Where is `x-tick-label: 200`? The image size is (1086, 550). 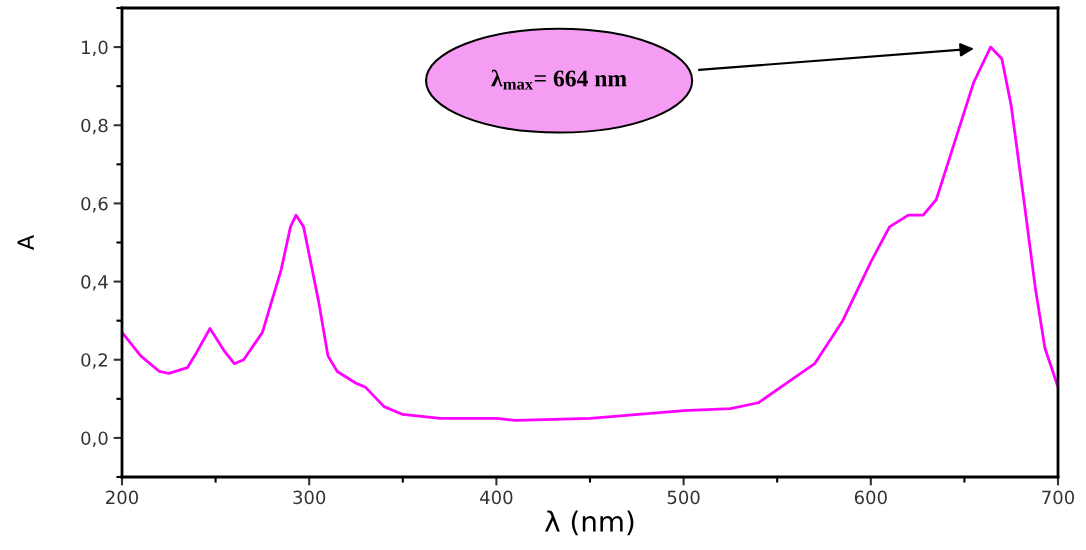 x-tick-label: 200 is located at coordinates (122, 497).